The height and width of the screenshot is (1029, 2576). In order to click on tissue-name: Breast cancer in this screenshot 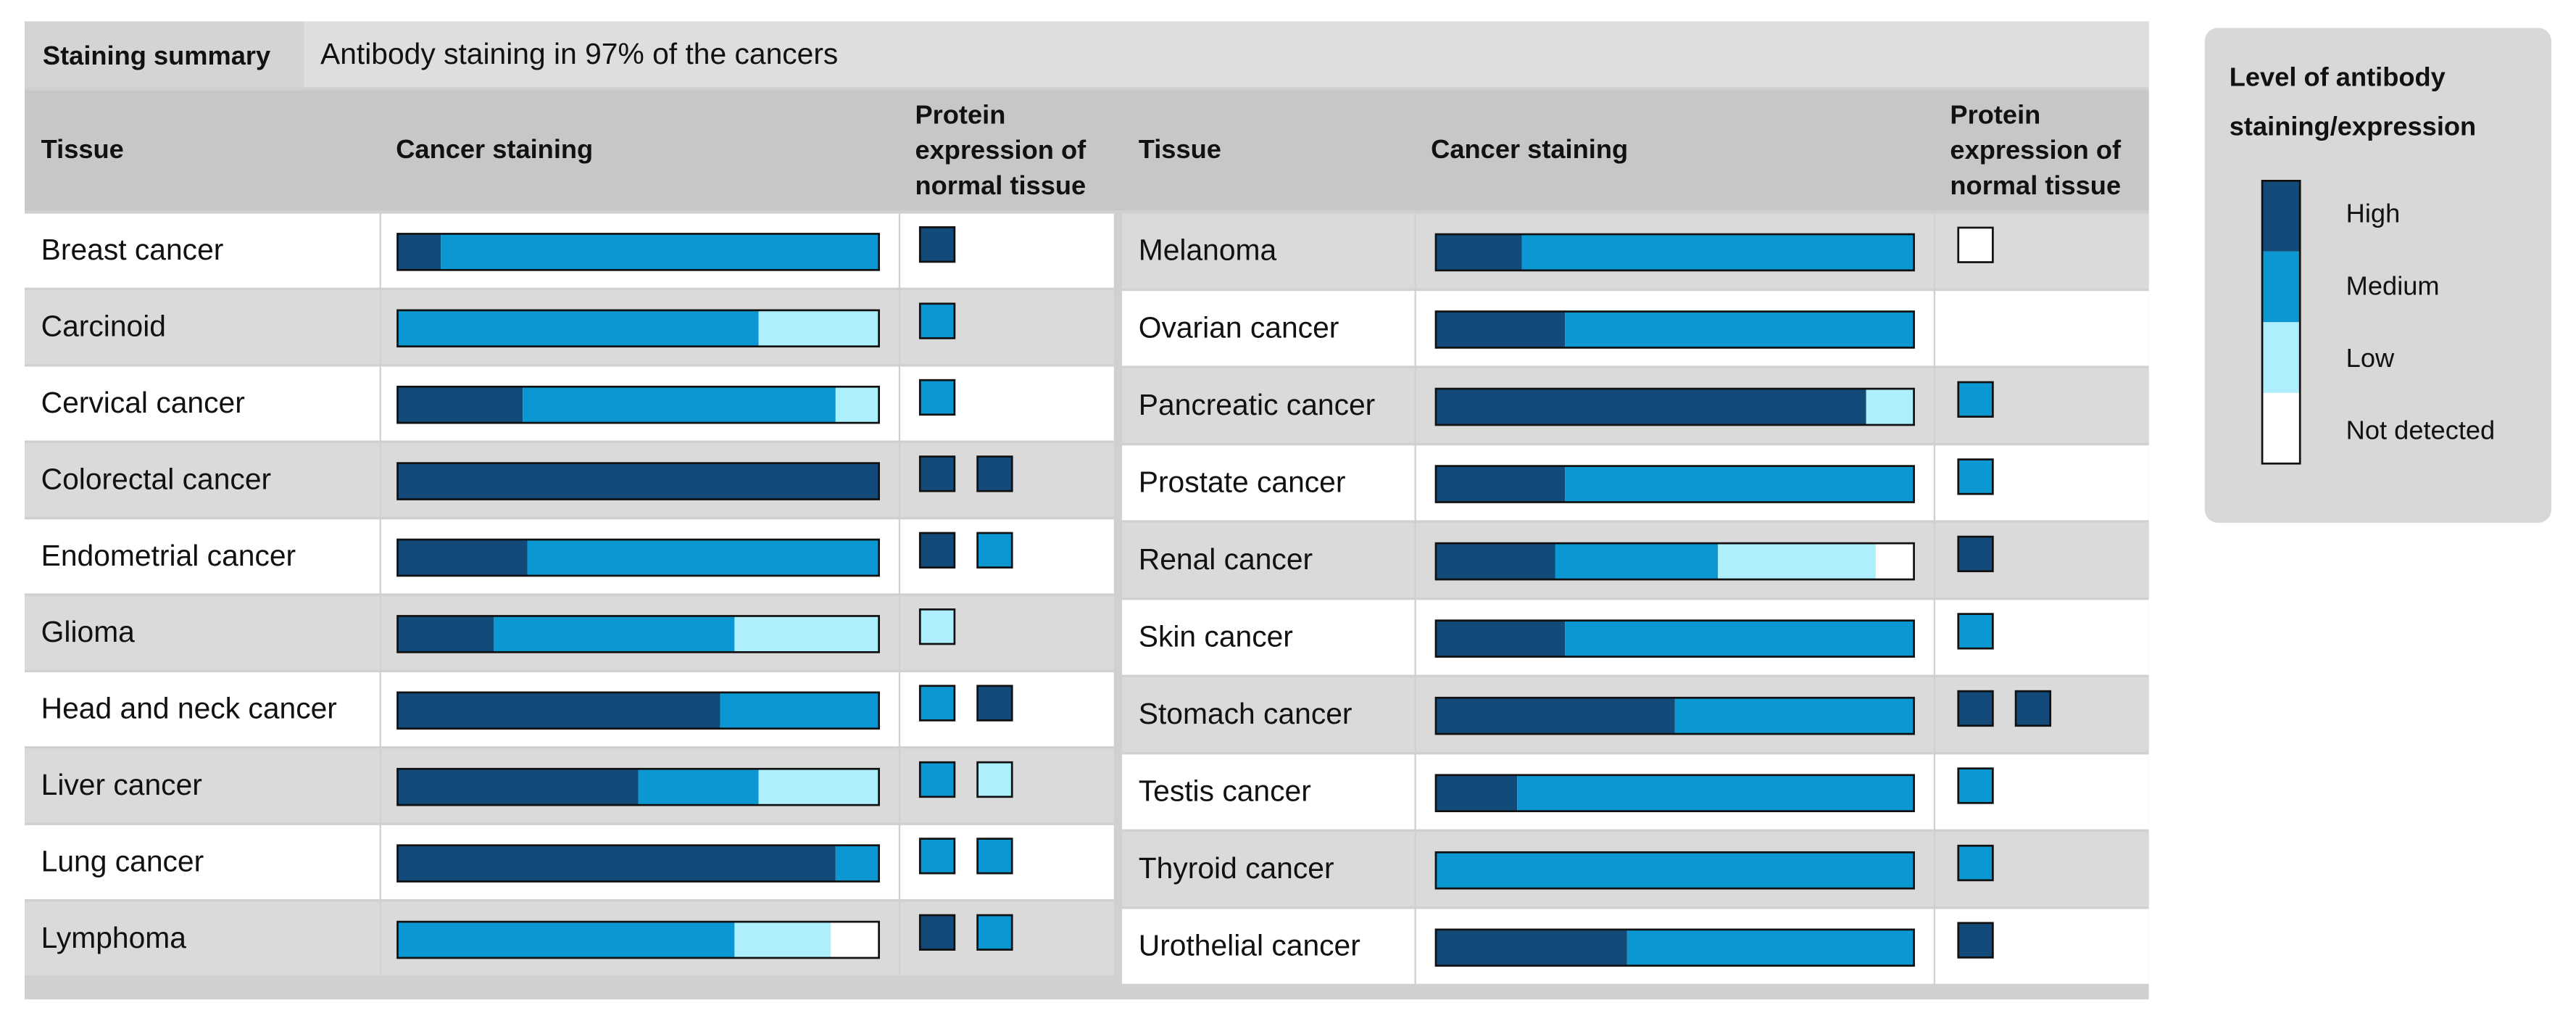, I will do `click(132, 249)`.